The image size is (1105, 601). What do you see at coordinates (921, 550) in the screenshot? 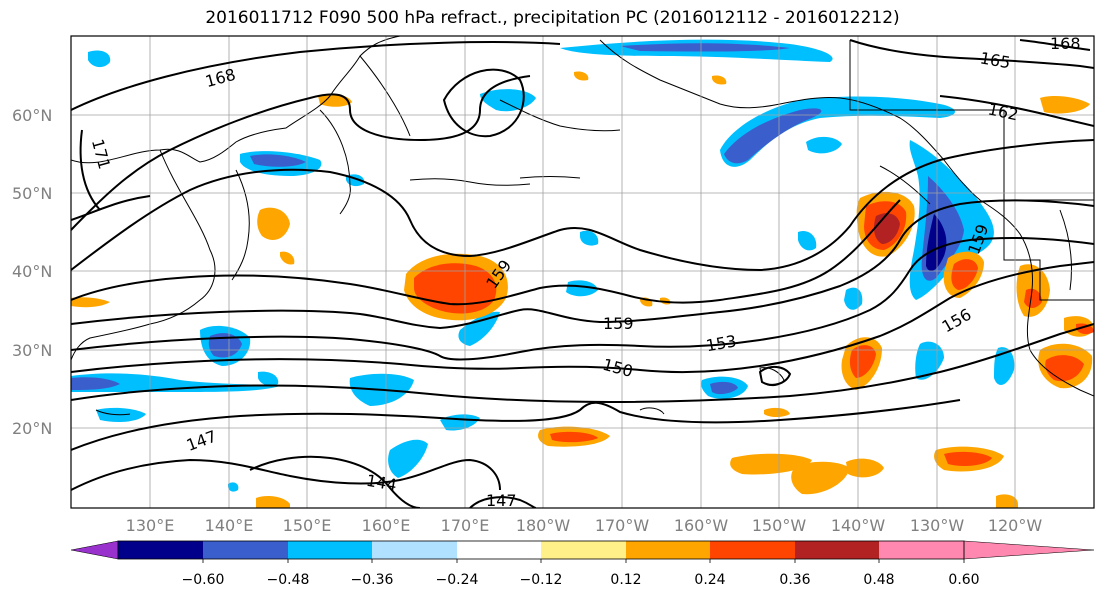
I see `colorbar-extend-right` at bounding box center [921, 550].